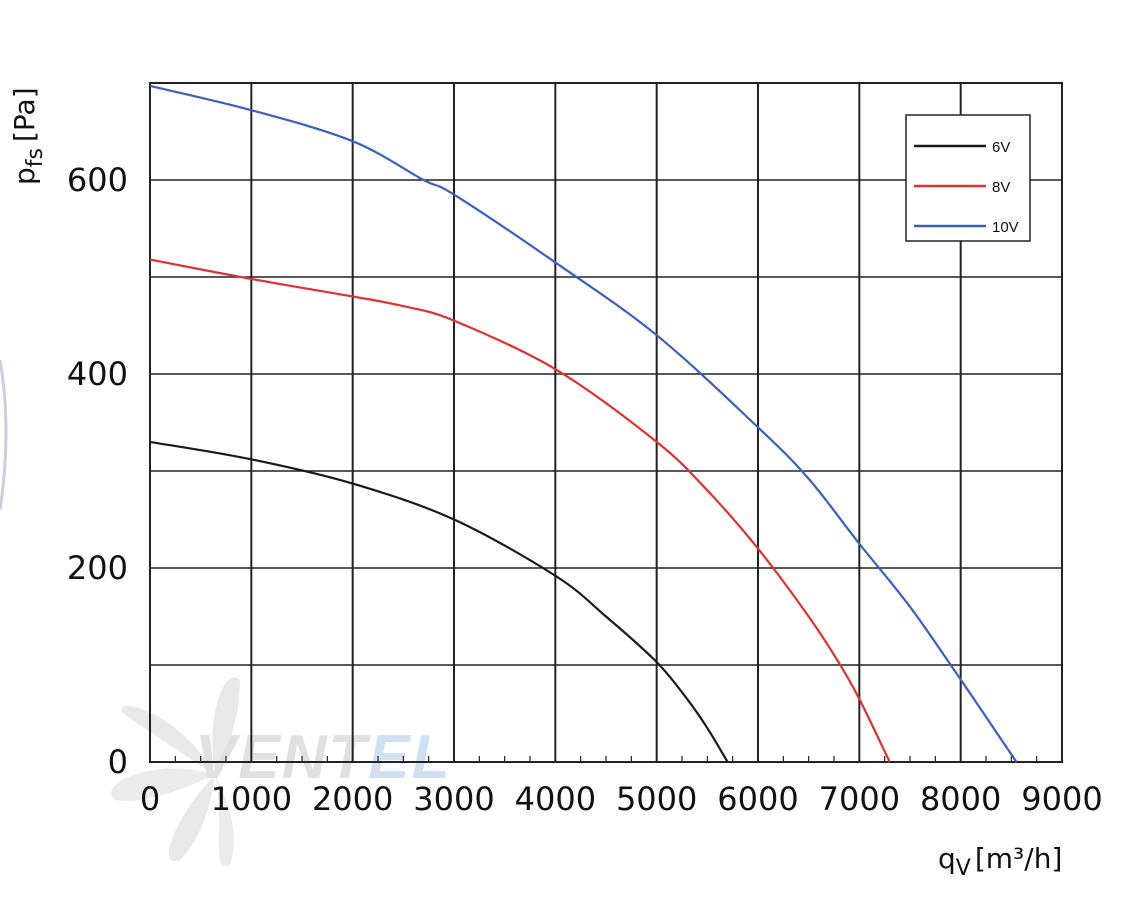 The width and height of the screenshot is (1146, 910). Describe the element at coordinates (1005, 227) in the screenshot. I see `legend-label-10v: 10V` at that location.